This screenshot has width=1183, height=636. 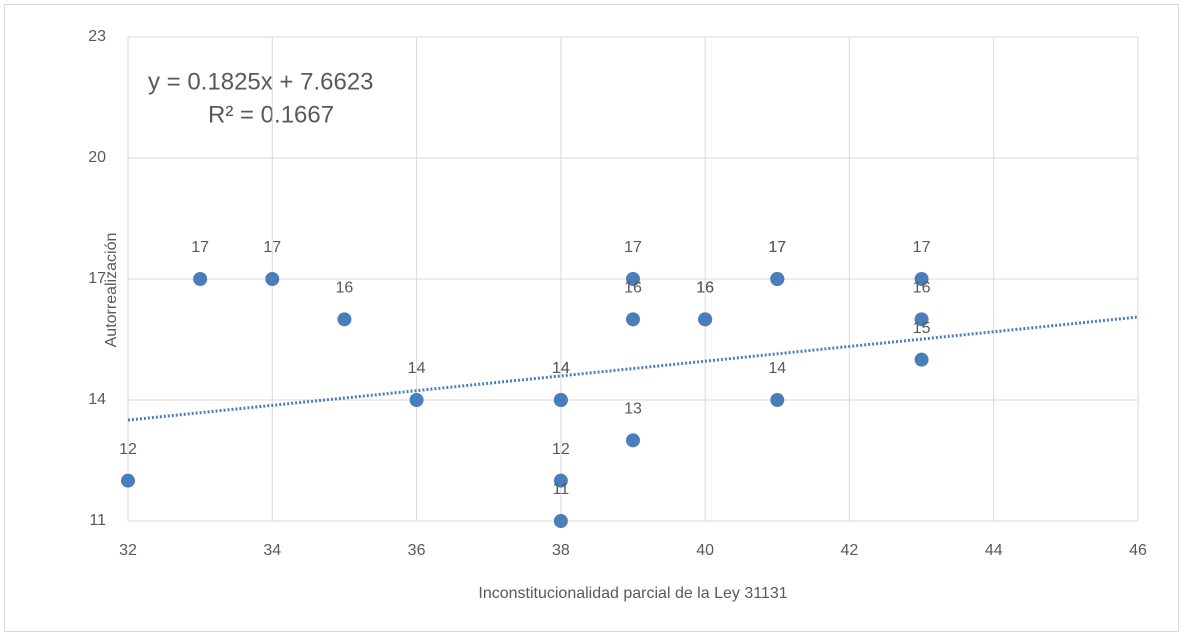 What do you see at coordinates (271, 114) in the screenshot?
I see `trend-r-squared: R² = 0.1667` at bounding box center [271, 114].